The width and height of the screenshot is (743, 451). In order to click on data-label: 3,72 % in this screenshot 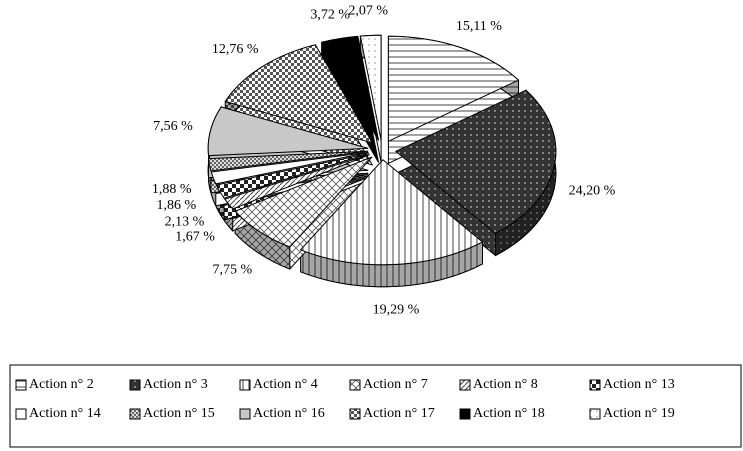, I will do `click(330, 15)`.